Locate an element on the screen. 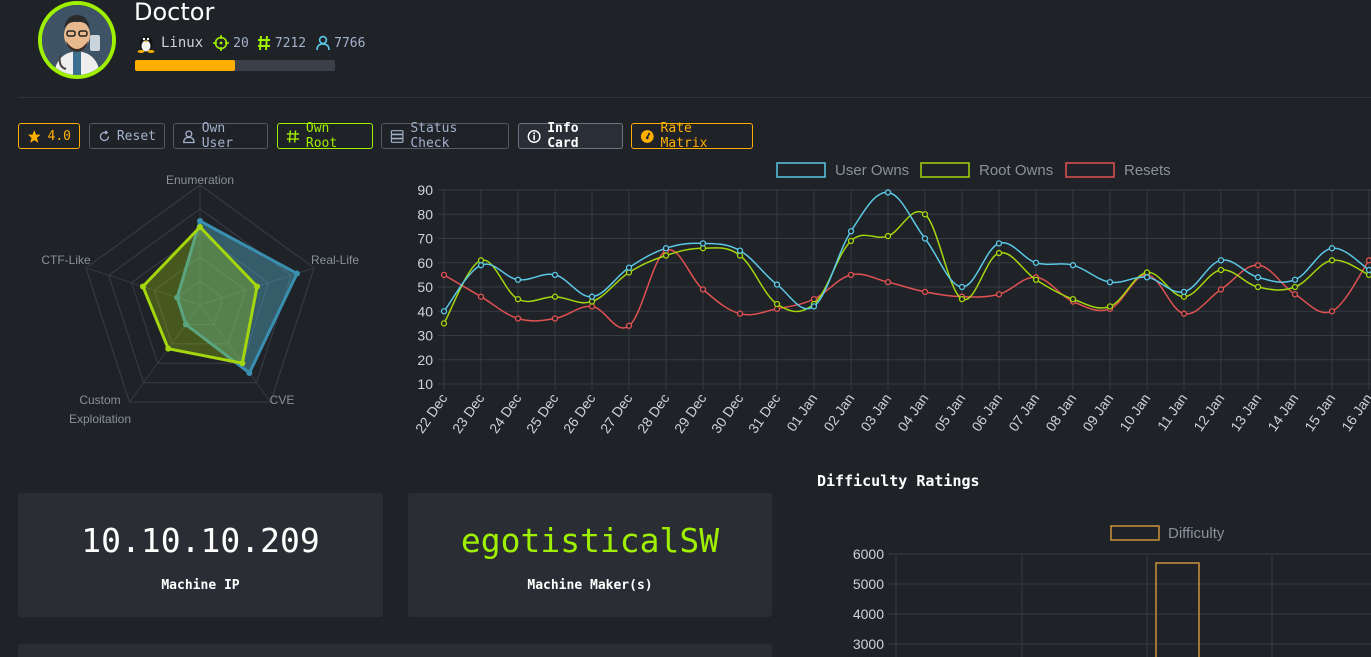 This screenshot has width=1371, height=657. x-tick-label: 23 Dec is located at coordinates (468, 414).